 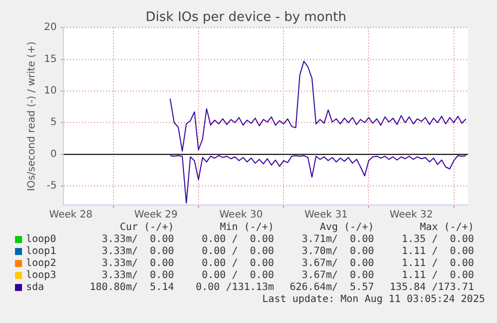 What do you see at coordinates (156, 215) in the screenshot?
I see `x-tick-label: Week 29` at bounding box center [156, 215].